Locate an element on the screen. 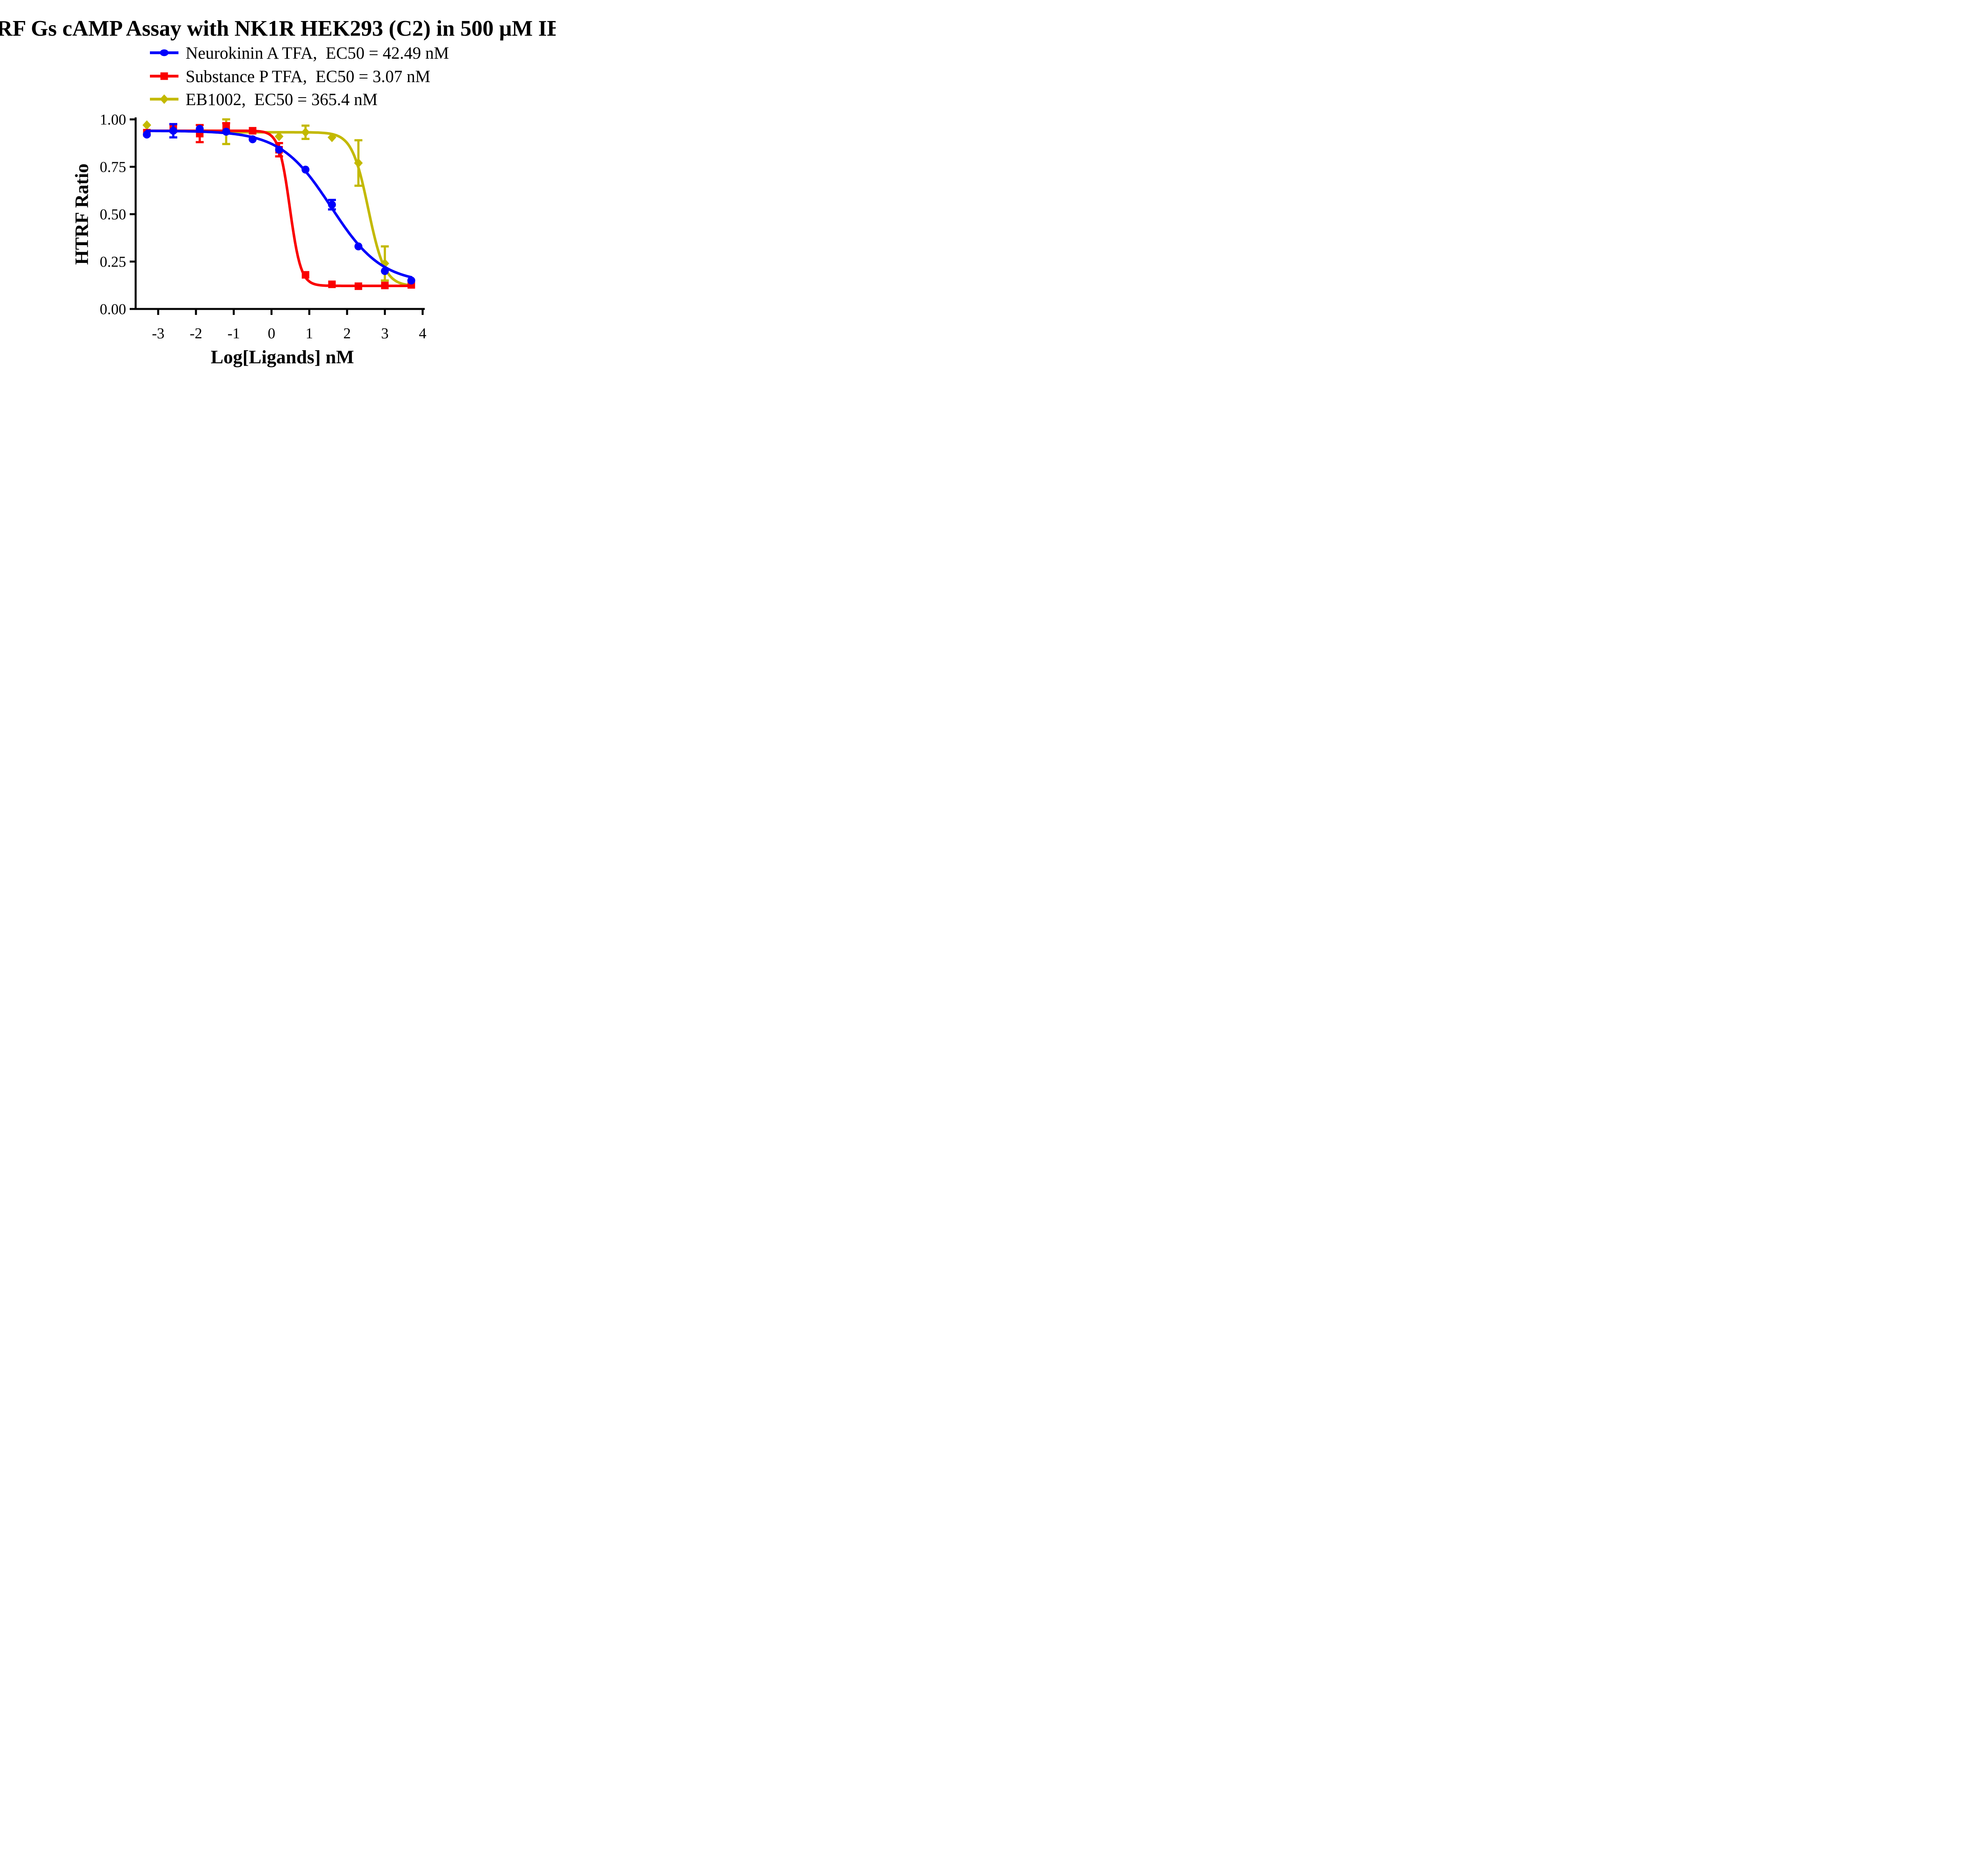  legend-item-neurokinin-a-tfa: Neurokinin A TFA, EC50 = 42.49 nM is located at coordinates (299, 53).